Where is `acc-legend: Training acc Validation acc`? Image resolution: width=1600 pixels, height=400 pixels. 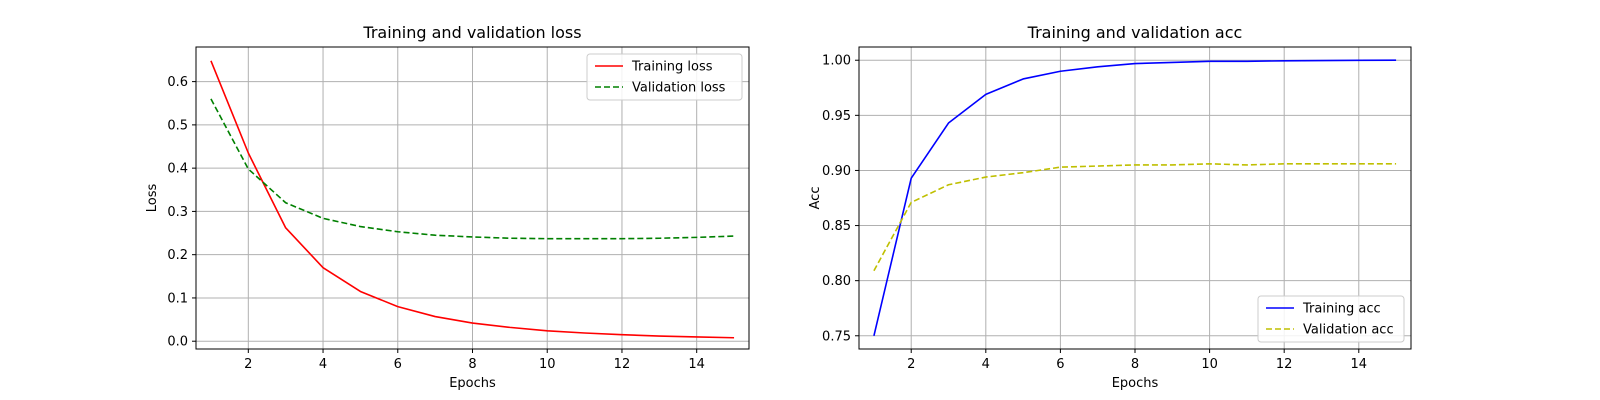 acc-legend: Training acc Validation acc is located at coordinates (1331, 319).